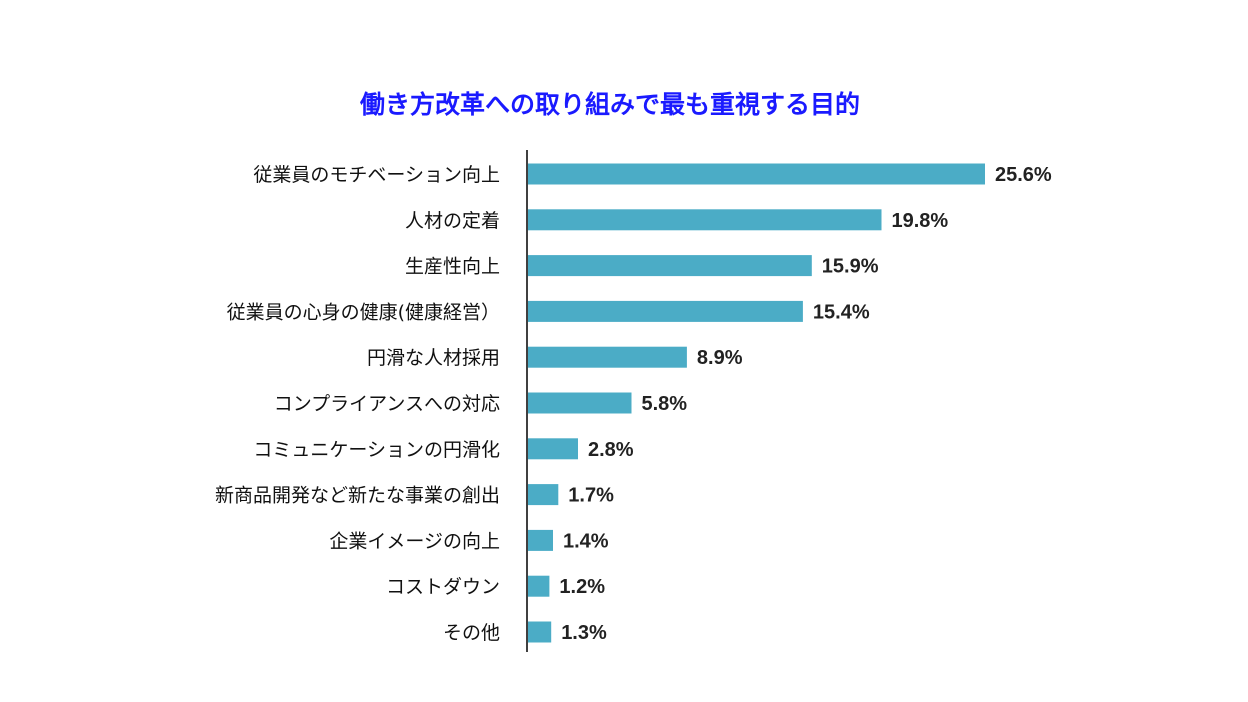 Image resolution: width=1248 pixels, height=702 pixels. What do you see at coordinates (357, 496) in the screenshot?
I see `category-label: 新商品開発など新たな事業の創出` at bounding box center [357, 496].